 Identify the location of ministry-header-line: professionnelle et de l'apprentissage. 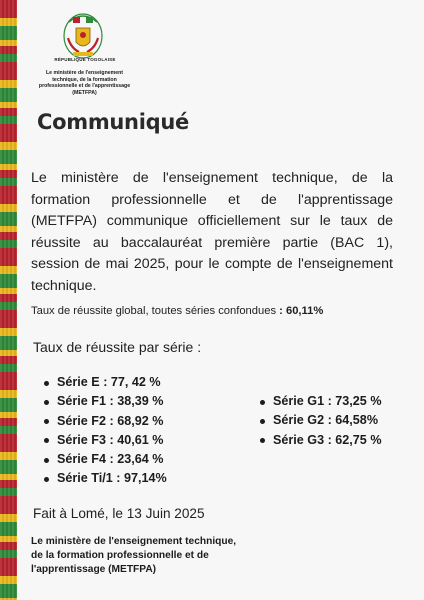
(84, 86).